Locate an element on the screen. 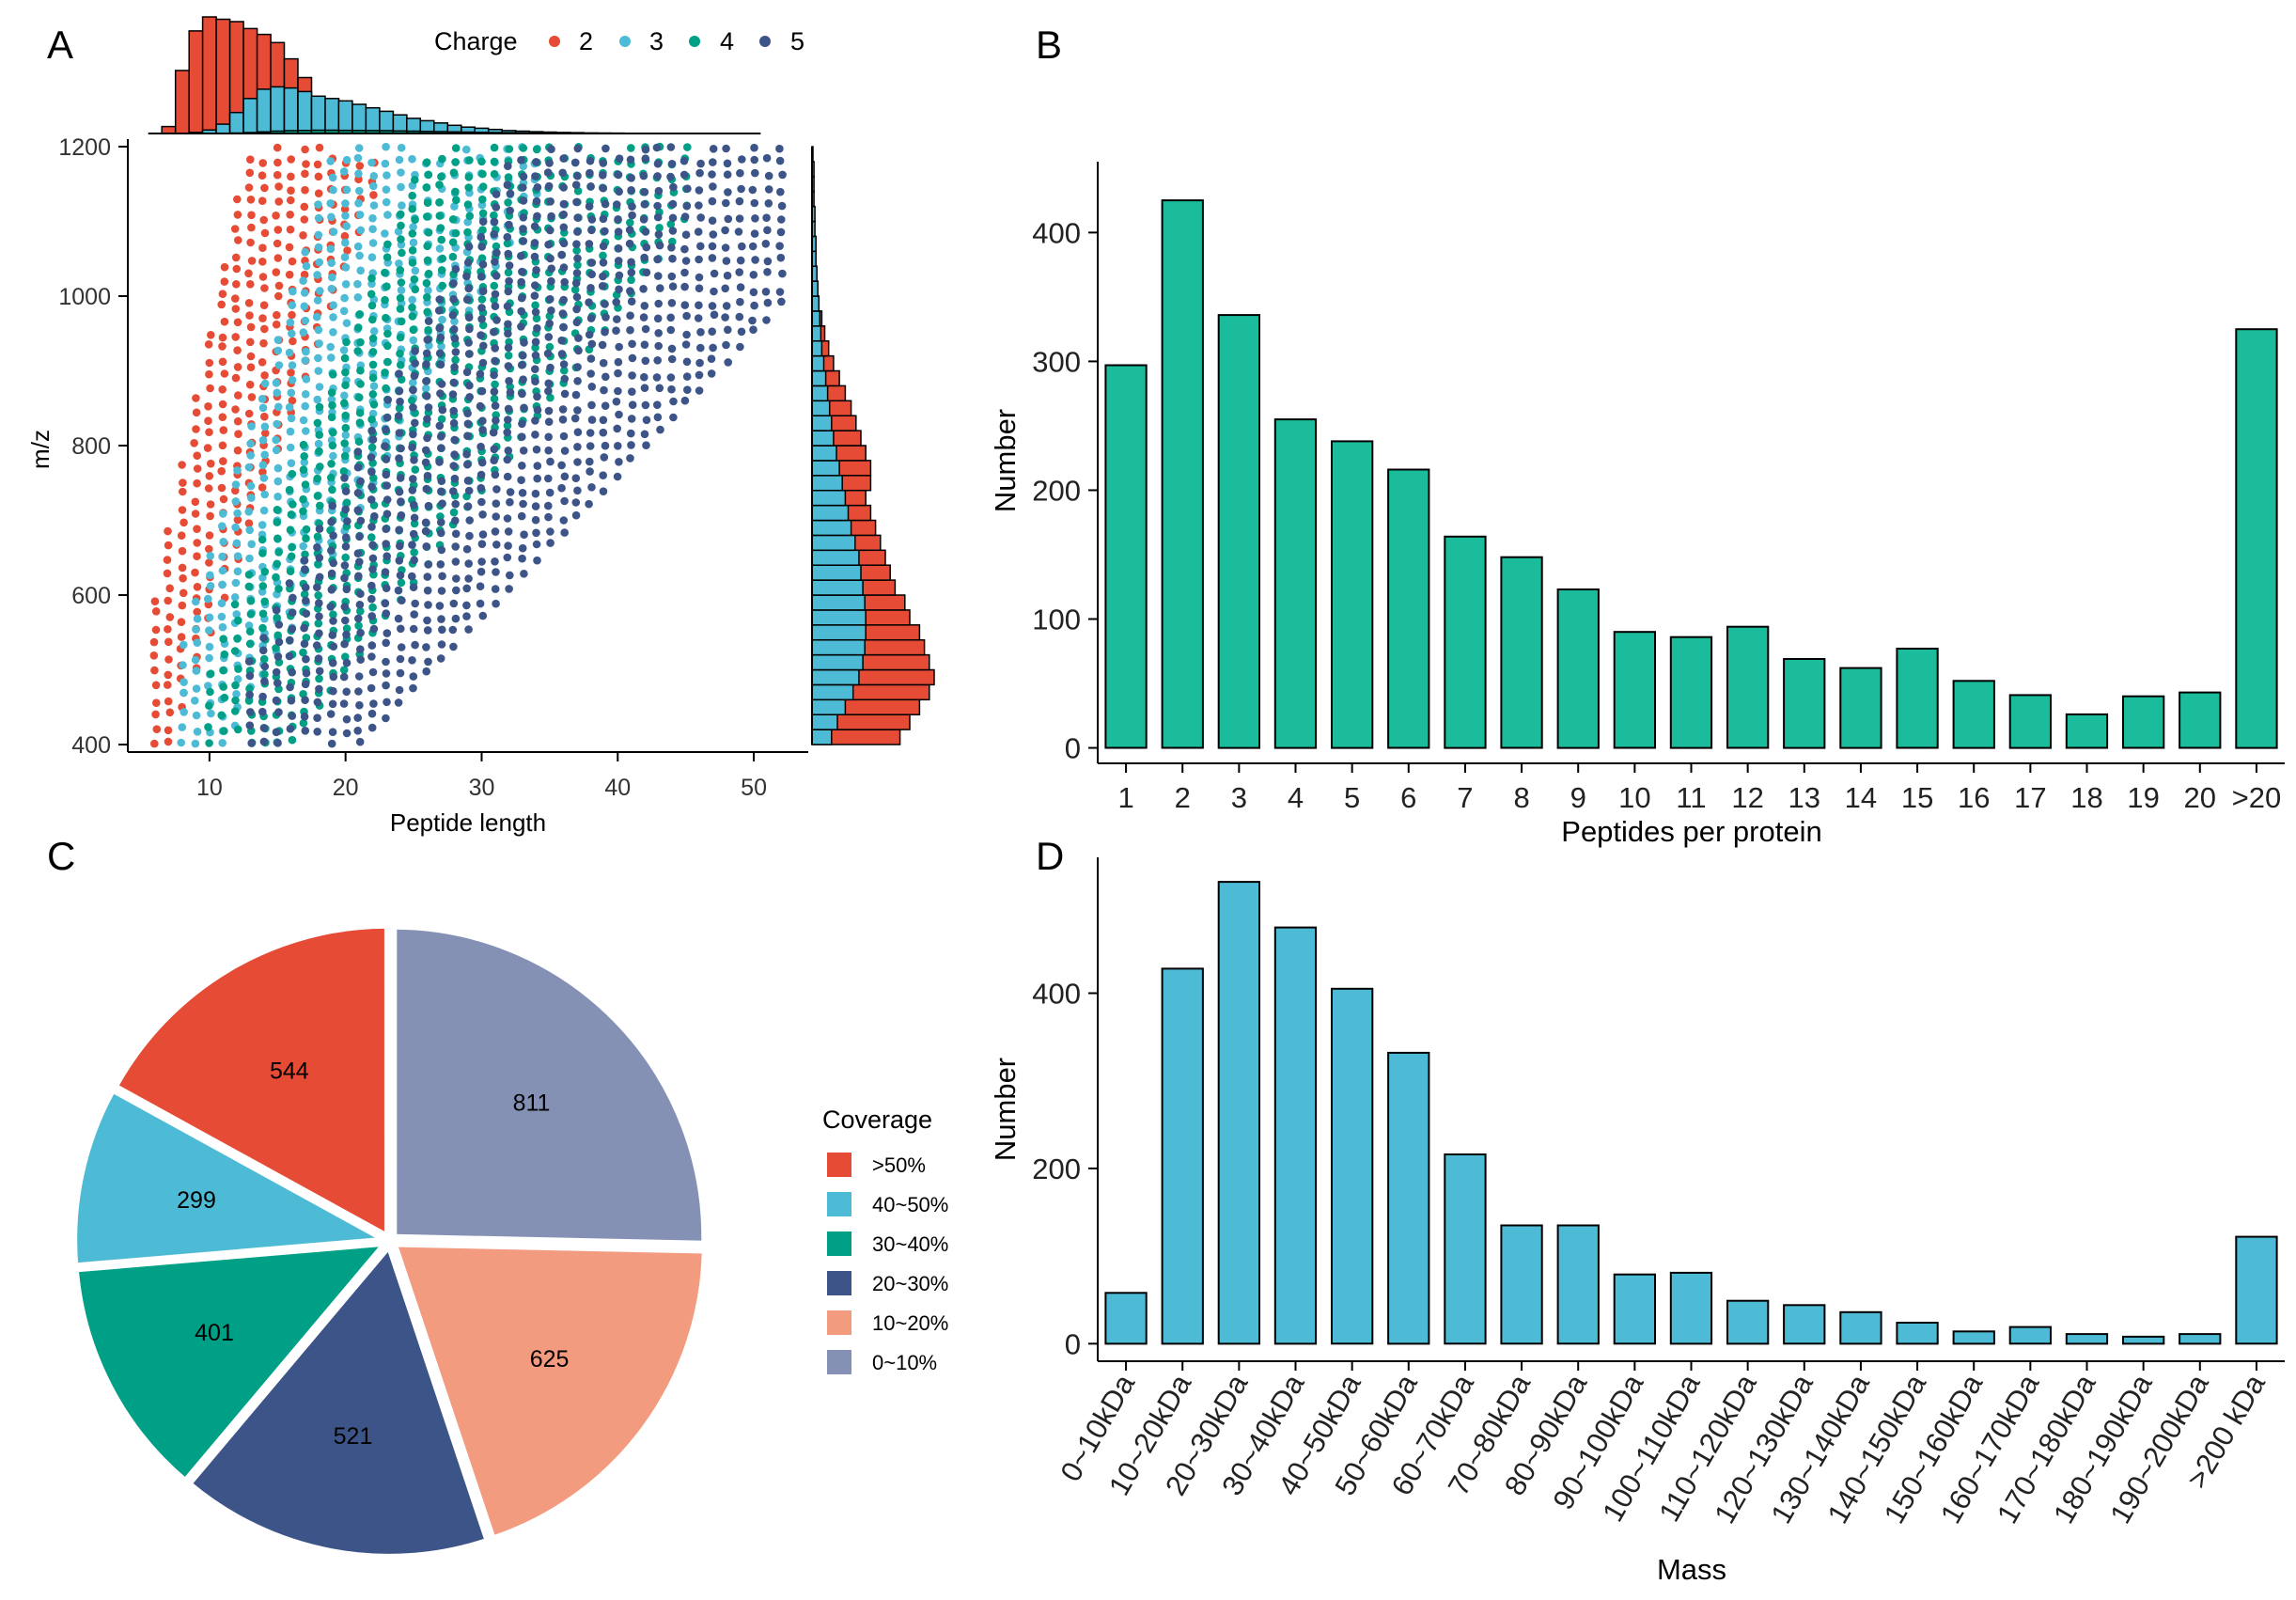 Image resolution: width=2296 pixels, height=1600 pixels. legend-swatch is located at coordinates (839, 1243).